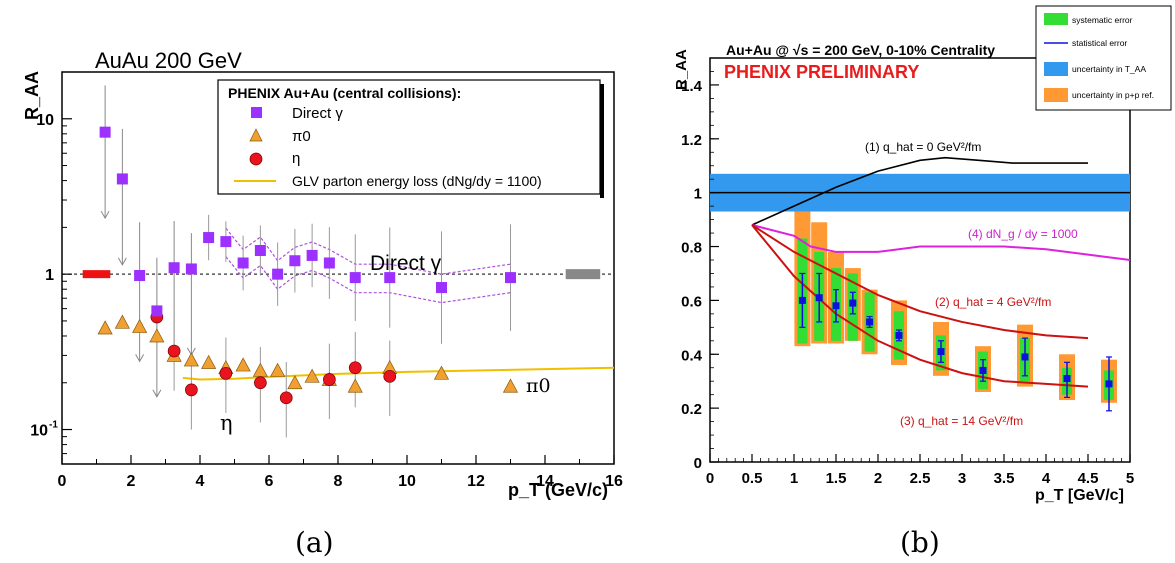 Image resolution: width=1175 pixels, height=563 pixels. I want to click on panel-b-subtitle: PHENIX PRELIMINARY, so click(821, 72).